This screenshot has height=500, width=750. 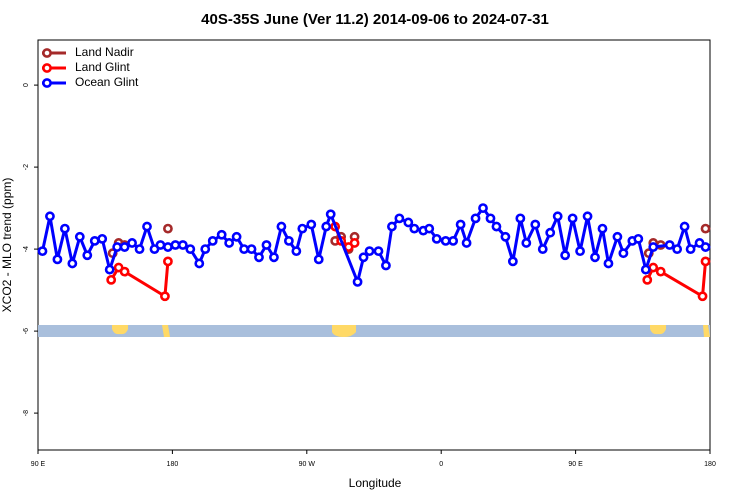 I want to click on y-tick-label: -6, so click(x=26, y=331).